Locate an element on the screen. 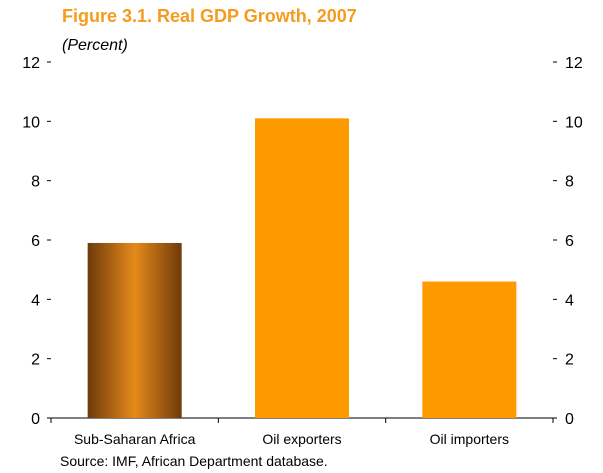 Image resolution: width=603 pixels, height=473 pixels. y-tick-label-left: 6 is located at coordinates (35, 241).